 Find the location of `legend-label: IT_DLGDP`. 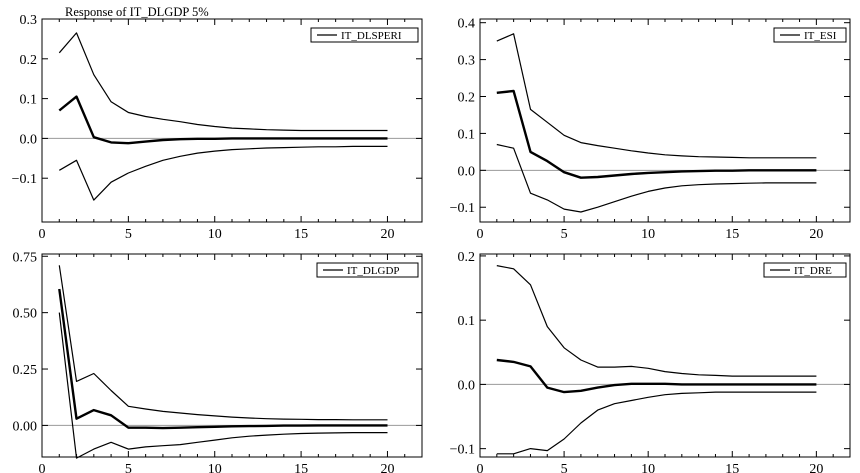

legend-label: IT_DLGDP is located at coordinates (373, 271).